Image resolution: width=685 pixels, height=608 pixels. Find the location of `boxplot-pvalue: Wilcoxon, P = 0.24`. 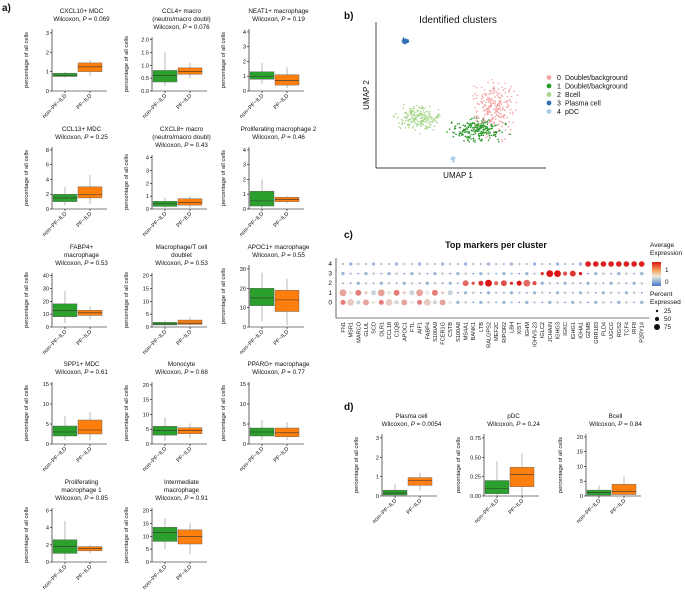

boxplot-pvalue: Wilcoxon, P = 0.24 is located at coordinates (513, 424).